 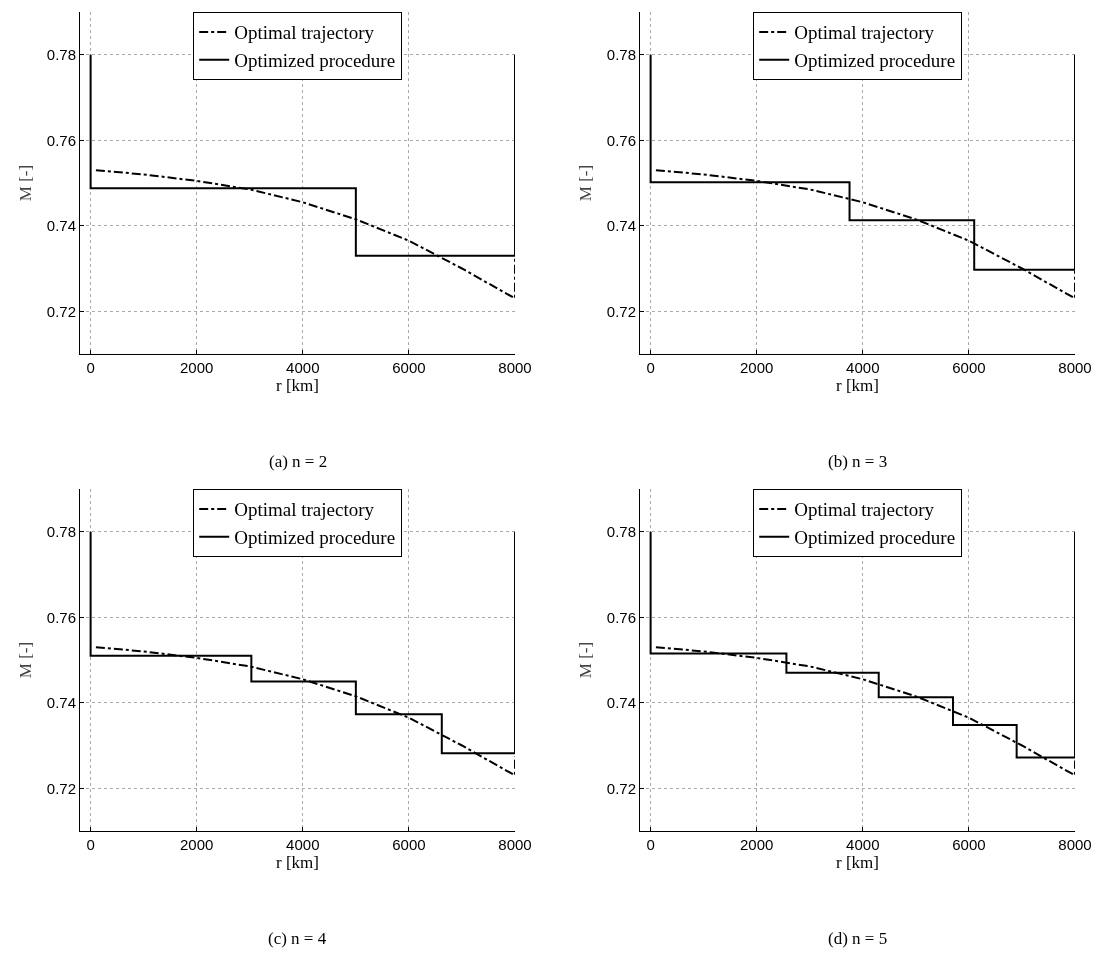 What do you see at coordinates (298, 461) in the screenshot?
I see `text: (a) n = 2` at bounding box center [298, 461].